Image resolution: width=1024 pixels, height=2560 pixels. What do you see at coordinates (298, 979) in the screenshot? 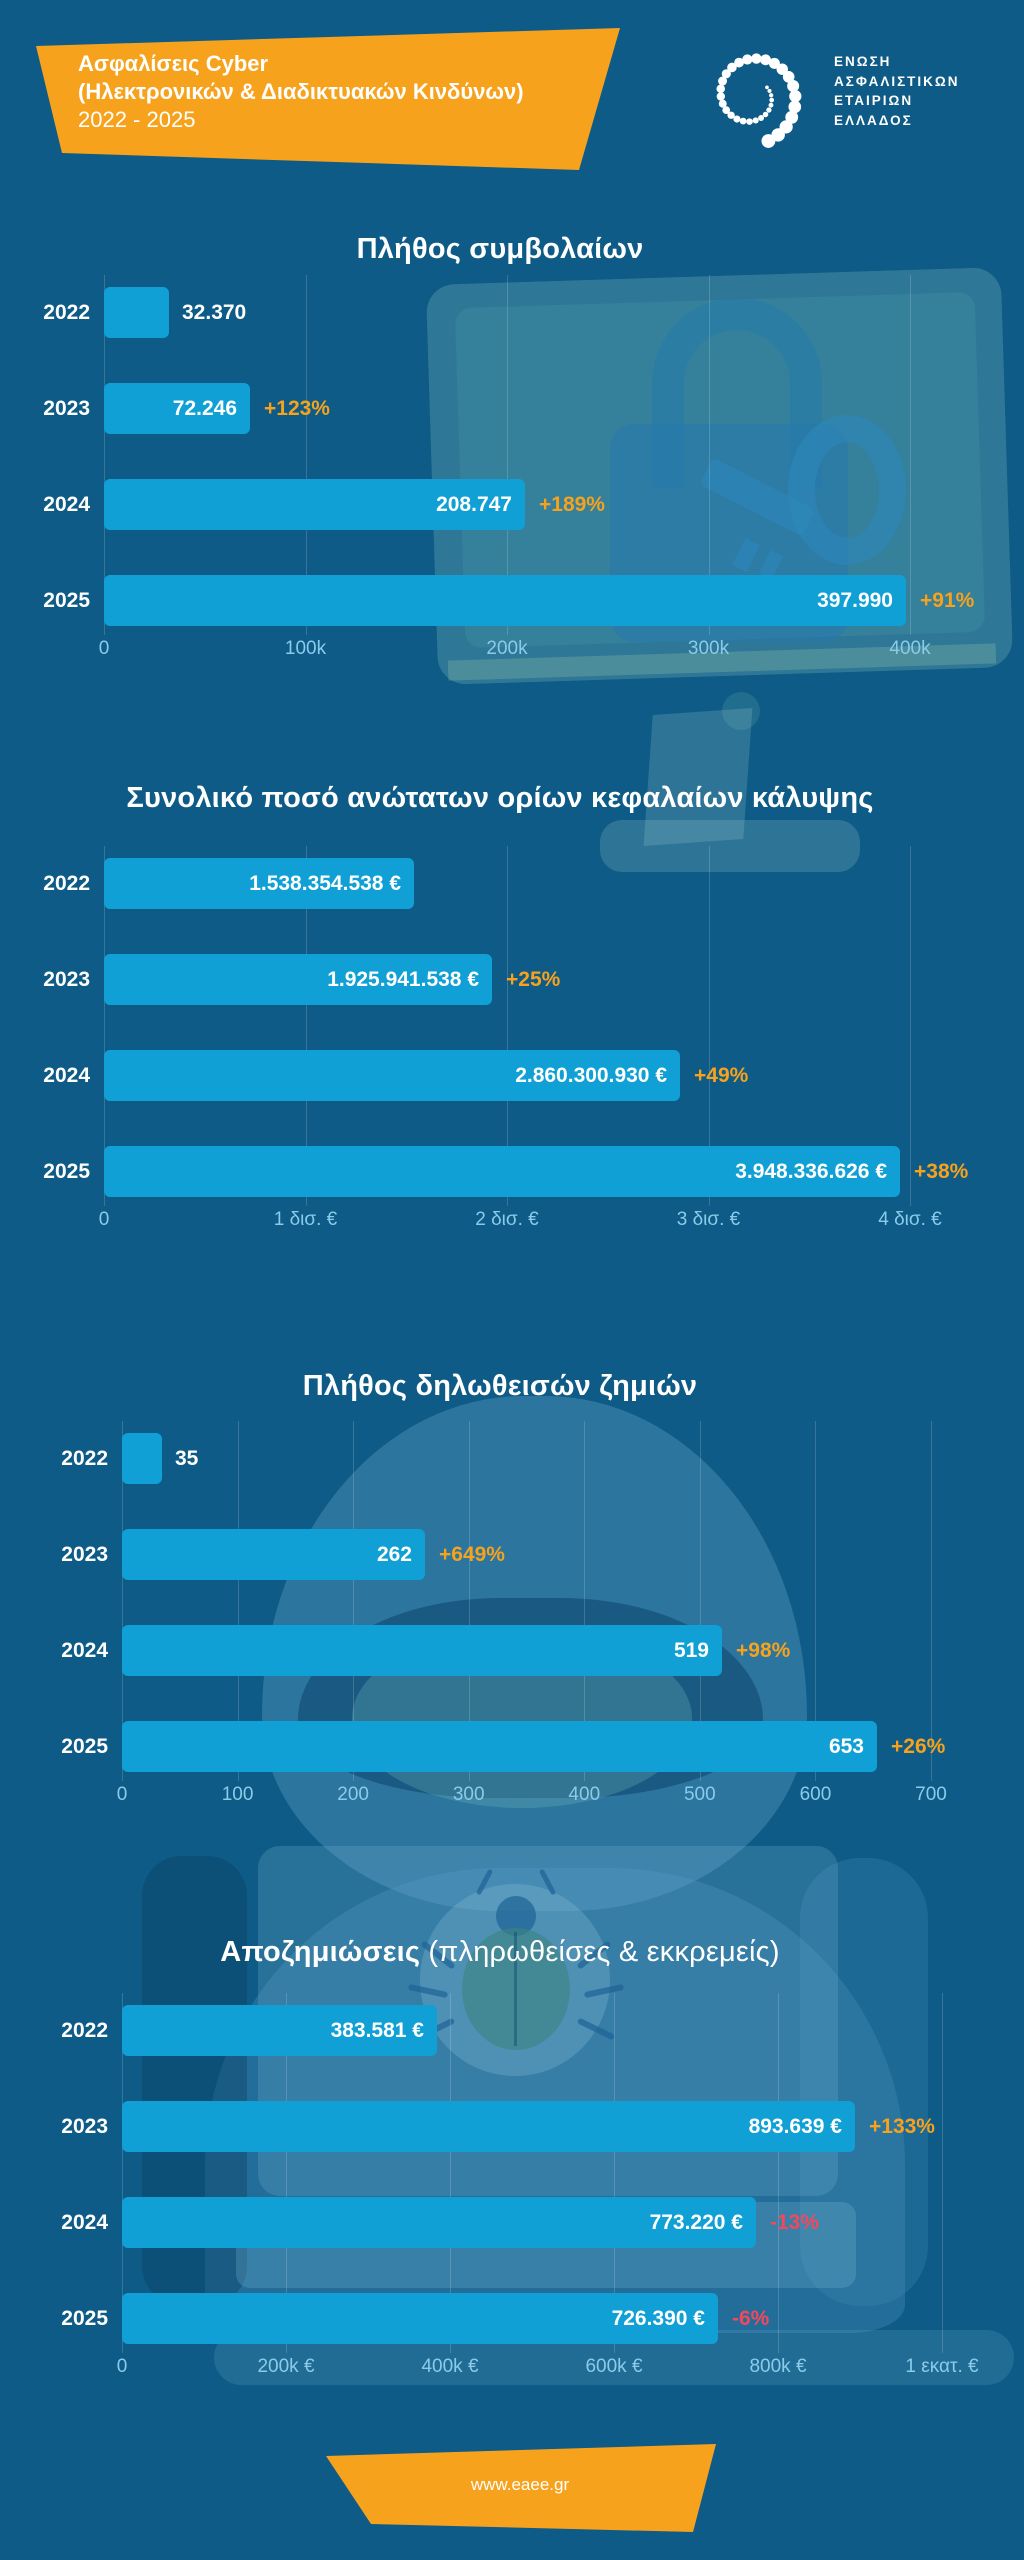
I see `bar-2023: 1.925.941.538 €` at bounding box center [298, 979].